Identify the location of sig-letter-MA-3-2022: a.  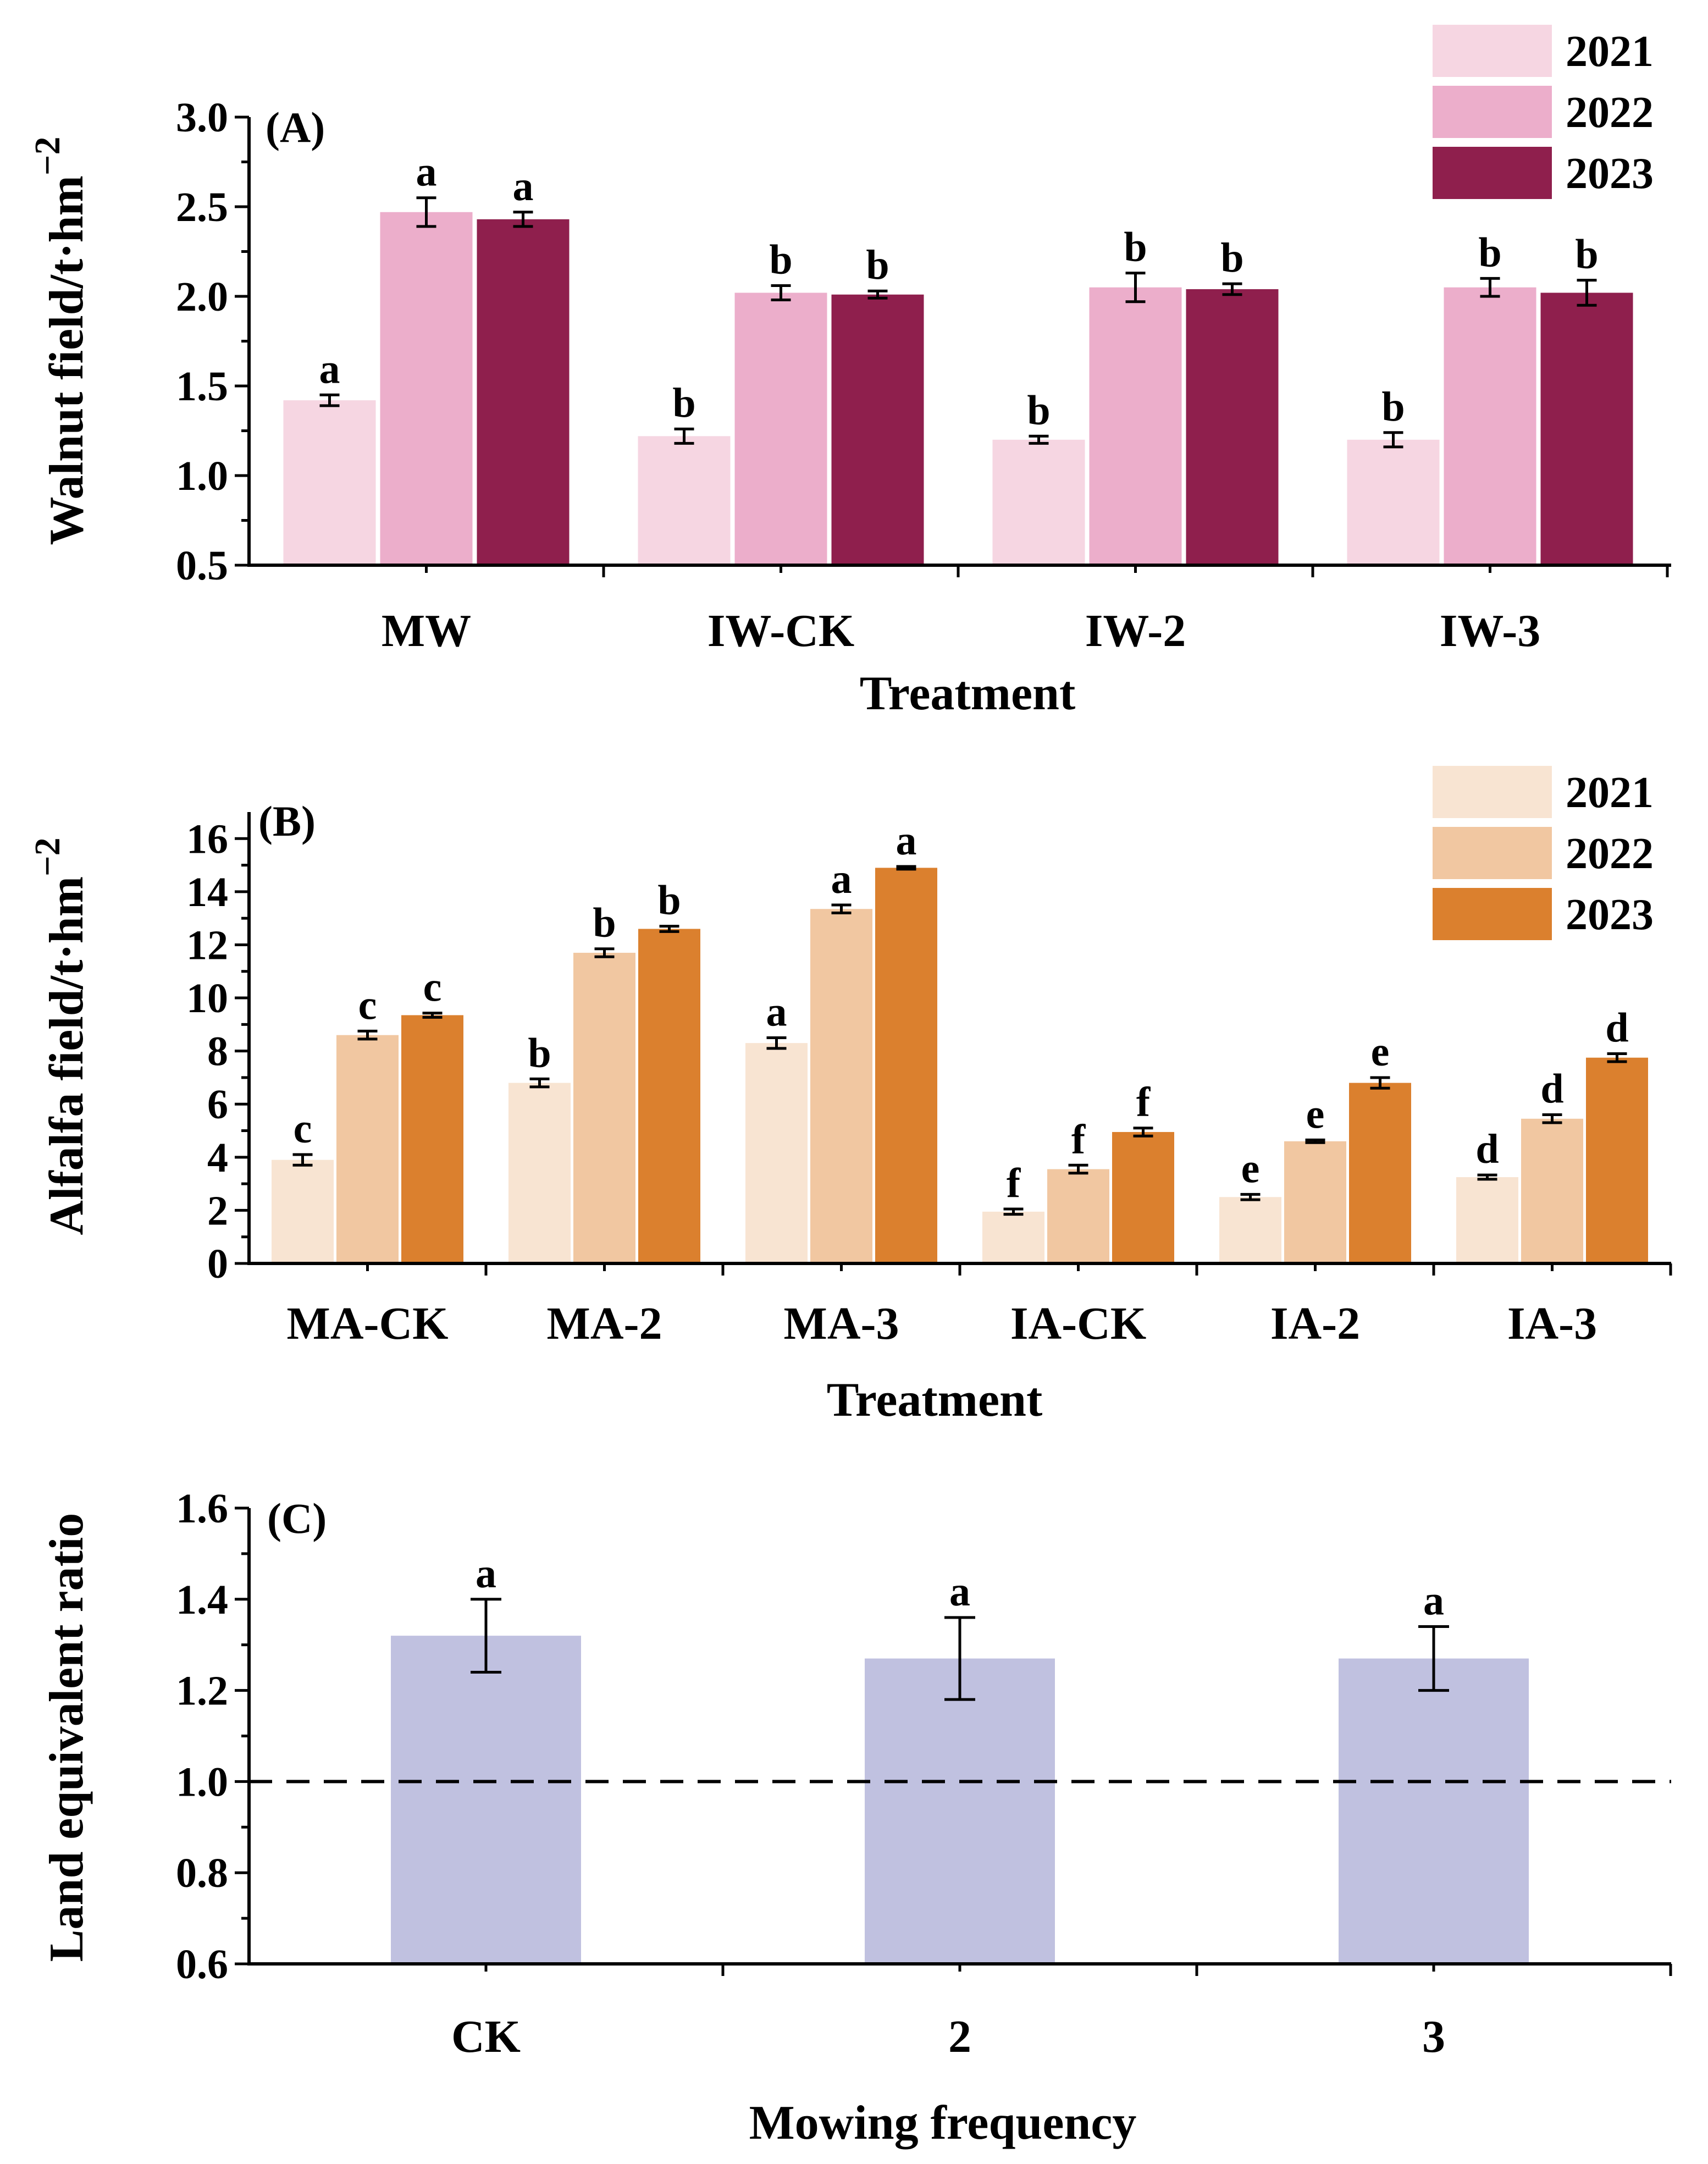
(842, 879).